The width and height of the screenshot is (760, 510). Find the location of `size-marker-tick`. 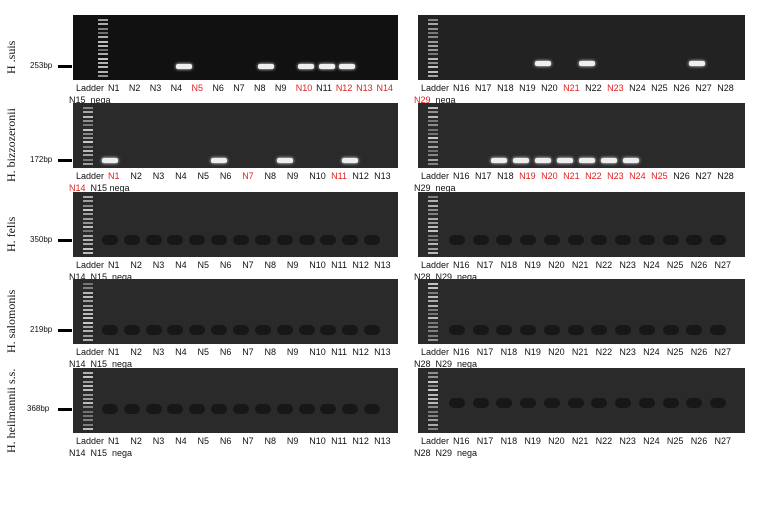

size-marker-tick is located at coordinates (65, 66).